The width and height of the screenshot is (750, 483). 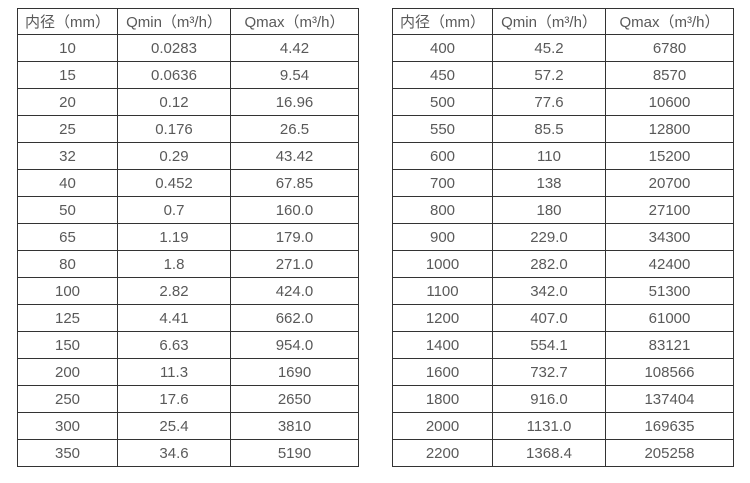 I want to click on cell: 6.63, so click(x=174, y=345).